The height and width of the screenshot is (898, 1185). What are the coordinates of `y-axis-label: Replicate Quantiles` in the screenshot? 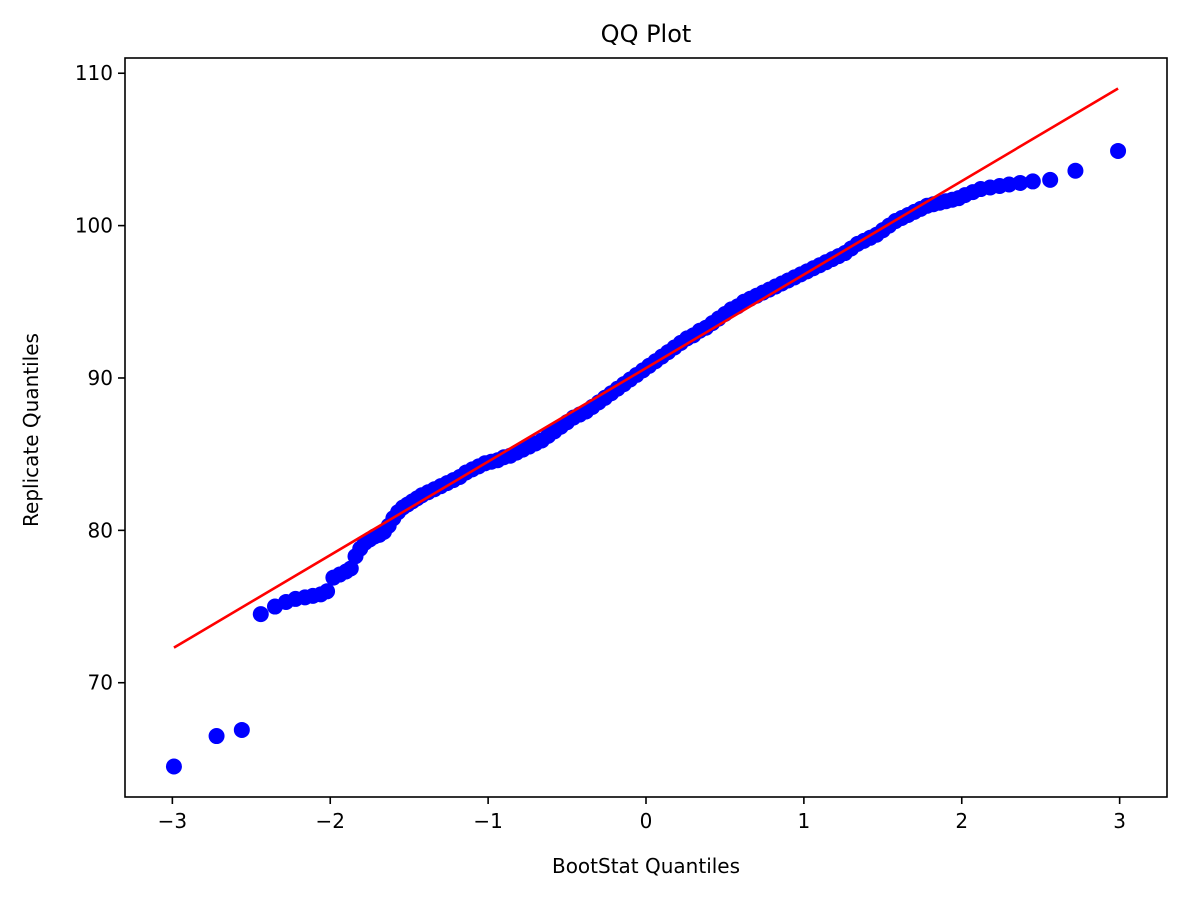 It's located at (31, 430).